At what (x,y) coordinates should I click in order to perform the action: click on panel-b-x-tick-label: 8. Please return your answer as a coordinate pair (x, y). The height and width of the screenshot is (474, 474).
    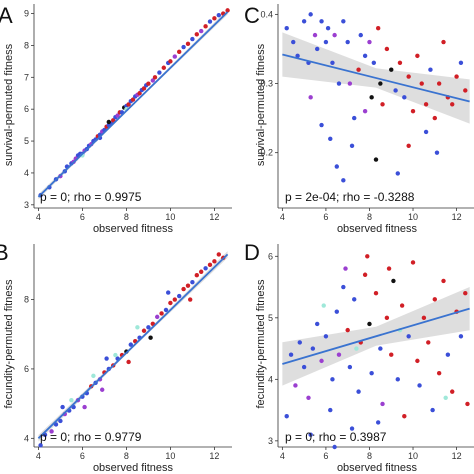
    Looking at the image, I should click on (126, 456).